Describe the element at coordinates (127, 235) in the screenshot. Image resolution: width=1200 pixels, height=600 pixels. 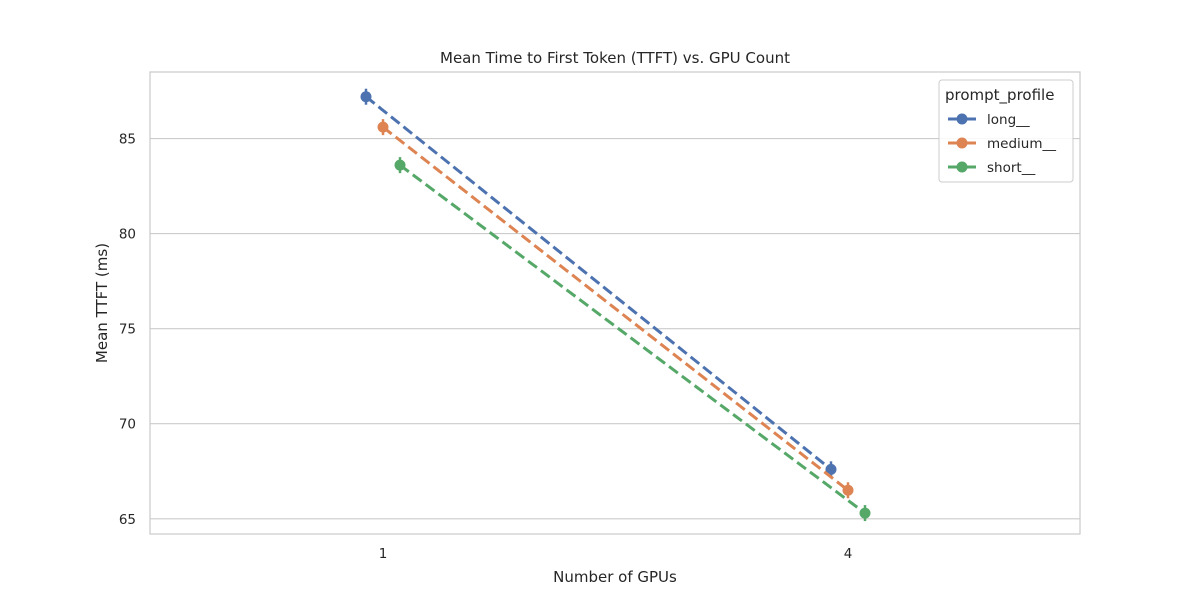
I see `y-tick-label: 80` at that location.